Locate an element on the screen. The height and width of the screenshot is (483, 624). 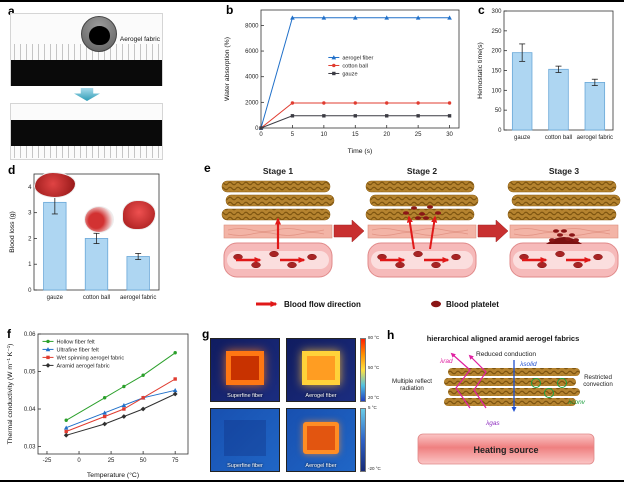
multiple-reflect-radiation-label: Multiple reflect radiation is located at coordinates (412, 385).